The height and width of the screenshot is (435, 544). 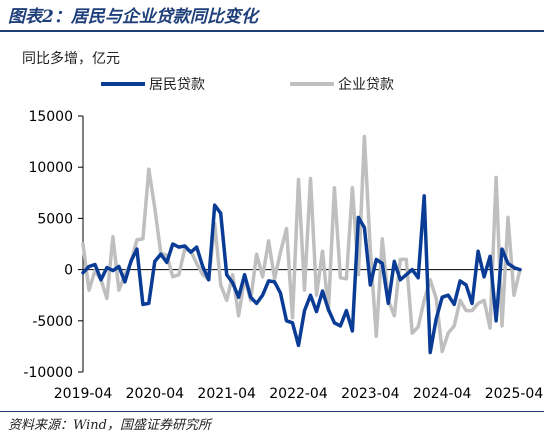 I want to click on footer-rule, so click(x=272, y=411).